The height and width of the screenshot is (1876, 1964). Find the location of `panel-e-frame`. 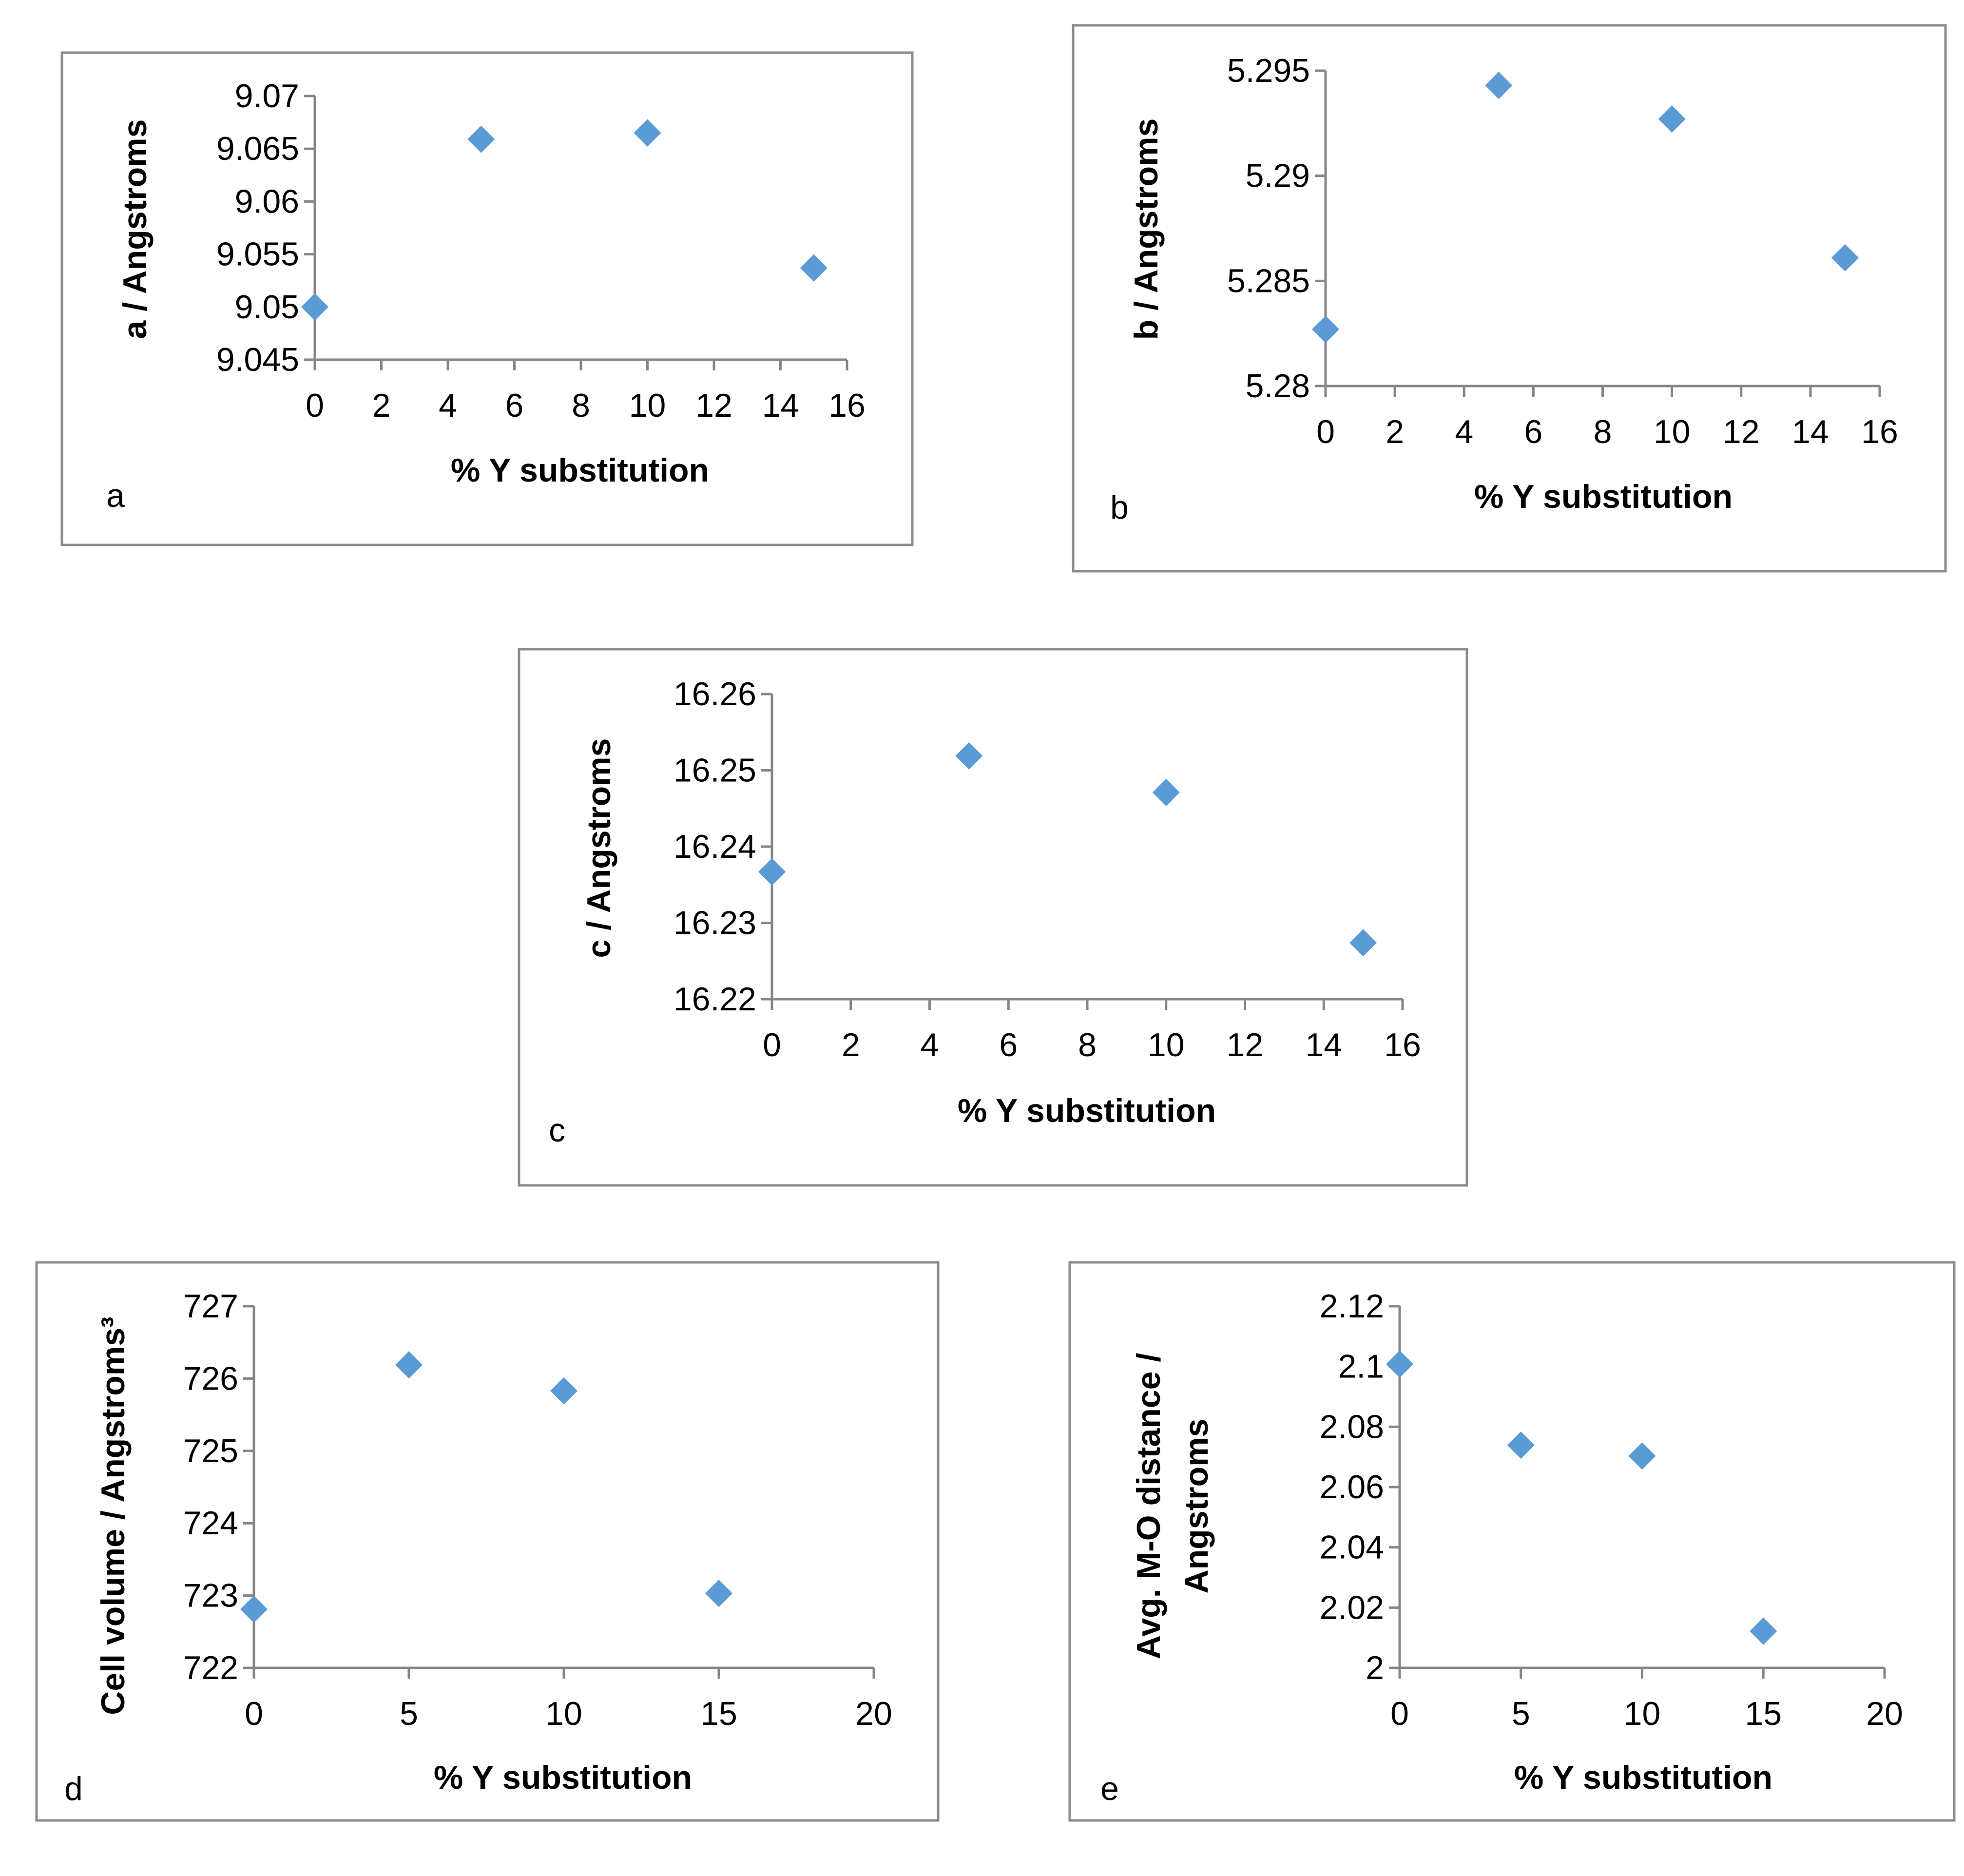

panel-e-frame is located at coordinates (1512, 1542).